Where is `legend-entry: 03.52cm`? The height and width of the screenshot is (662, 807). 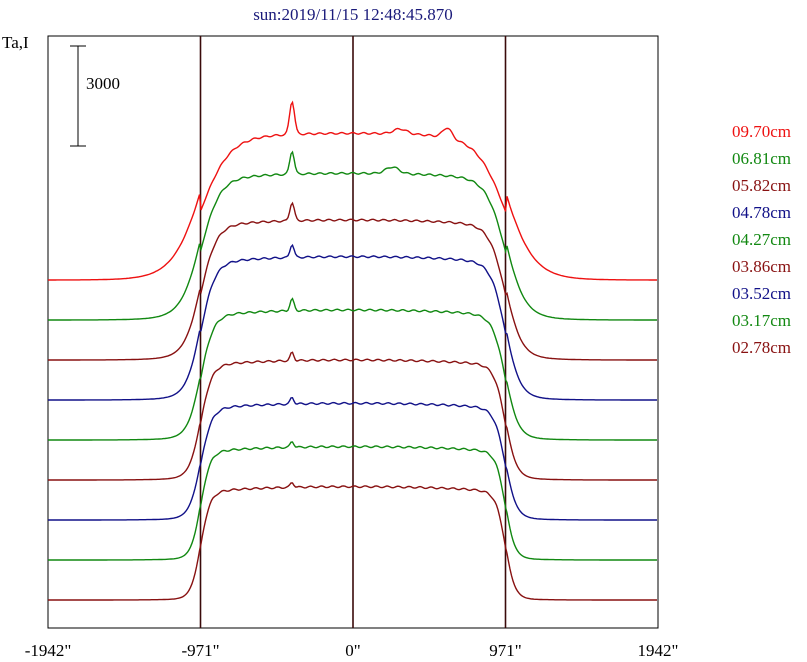 legend-entry: 03.52cm is located at coordinates (761, 293).